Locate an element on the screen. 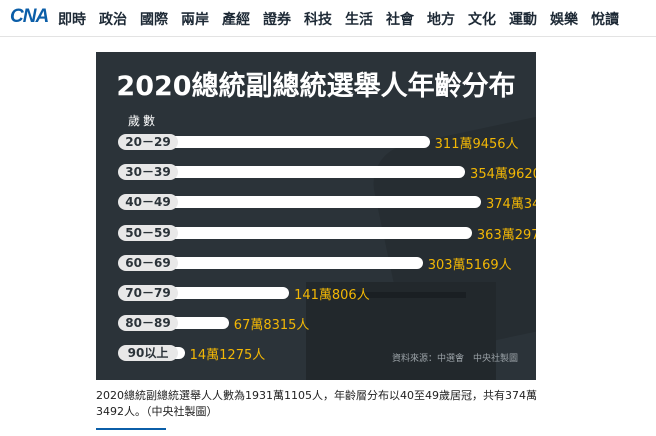  ballot-box-slot is located at coordinates (406, 295).